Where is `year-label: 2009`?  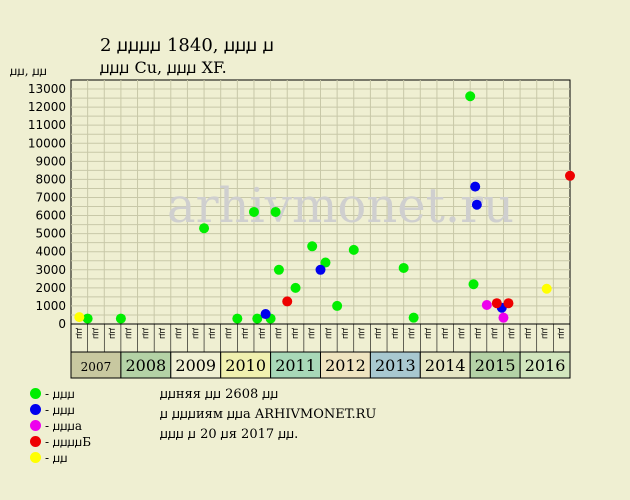 year-label: 2009 is located at coordinates (195, 365).